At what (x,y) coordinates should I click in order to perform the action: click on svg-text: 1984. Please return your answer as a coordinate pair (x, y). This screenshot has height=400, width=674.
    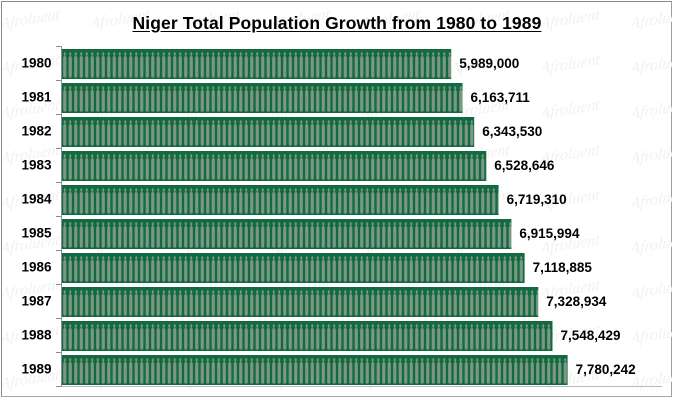
    Looking at the image, I should click on (36, 199).